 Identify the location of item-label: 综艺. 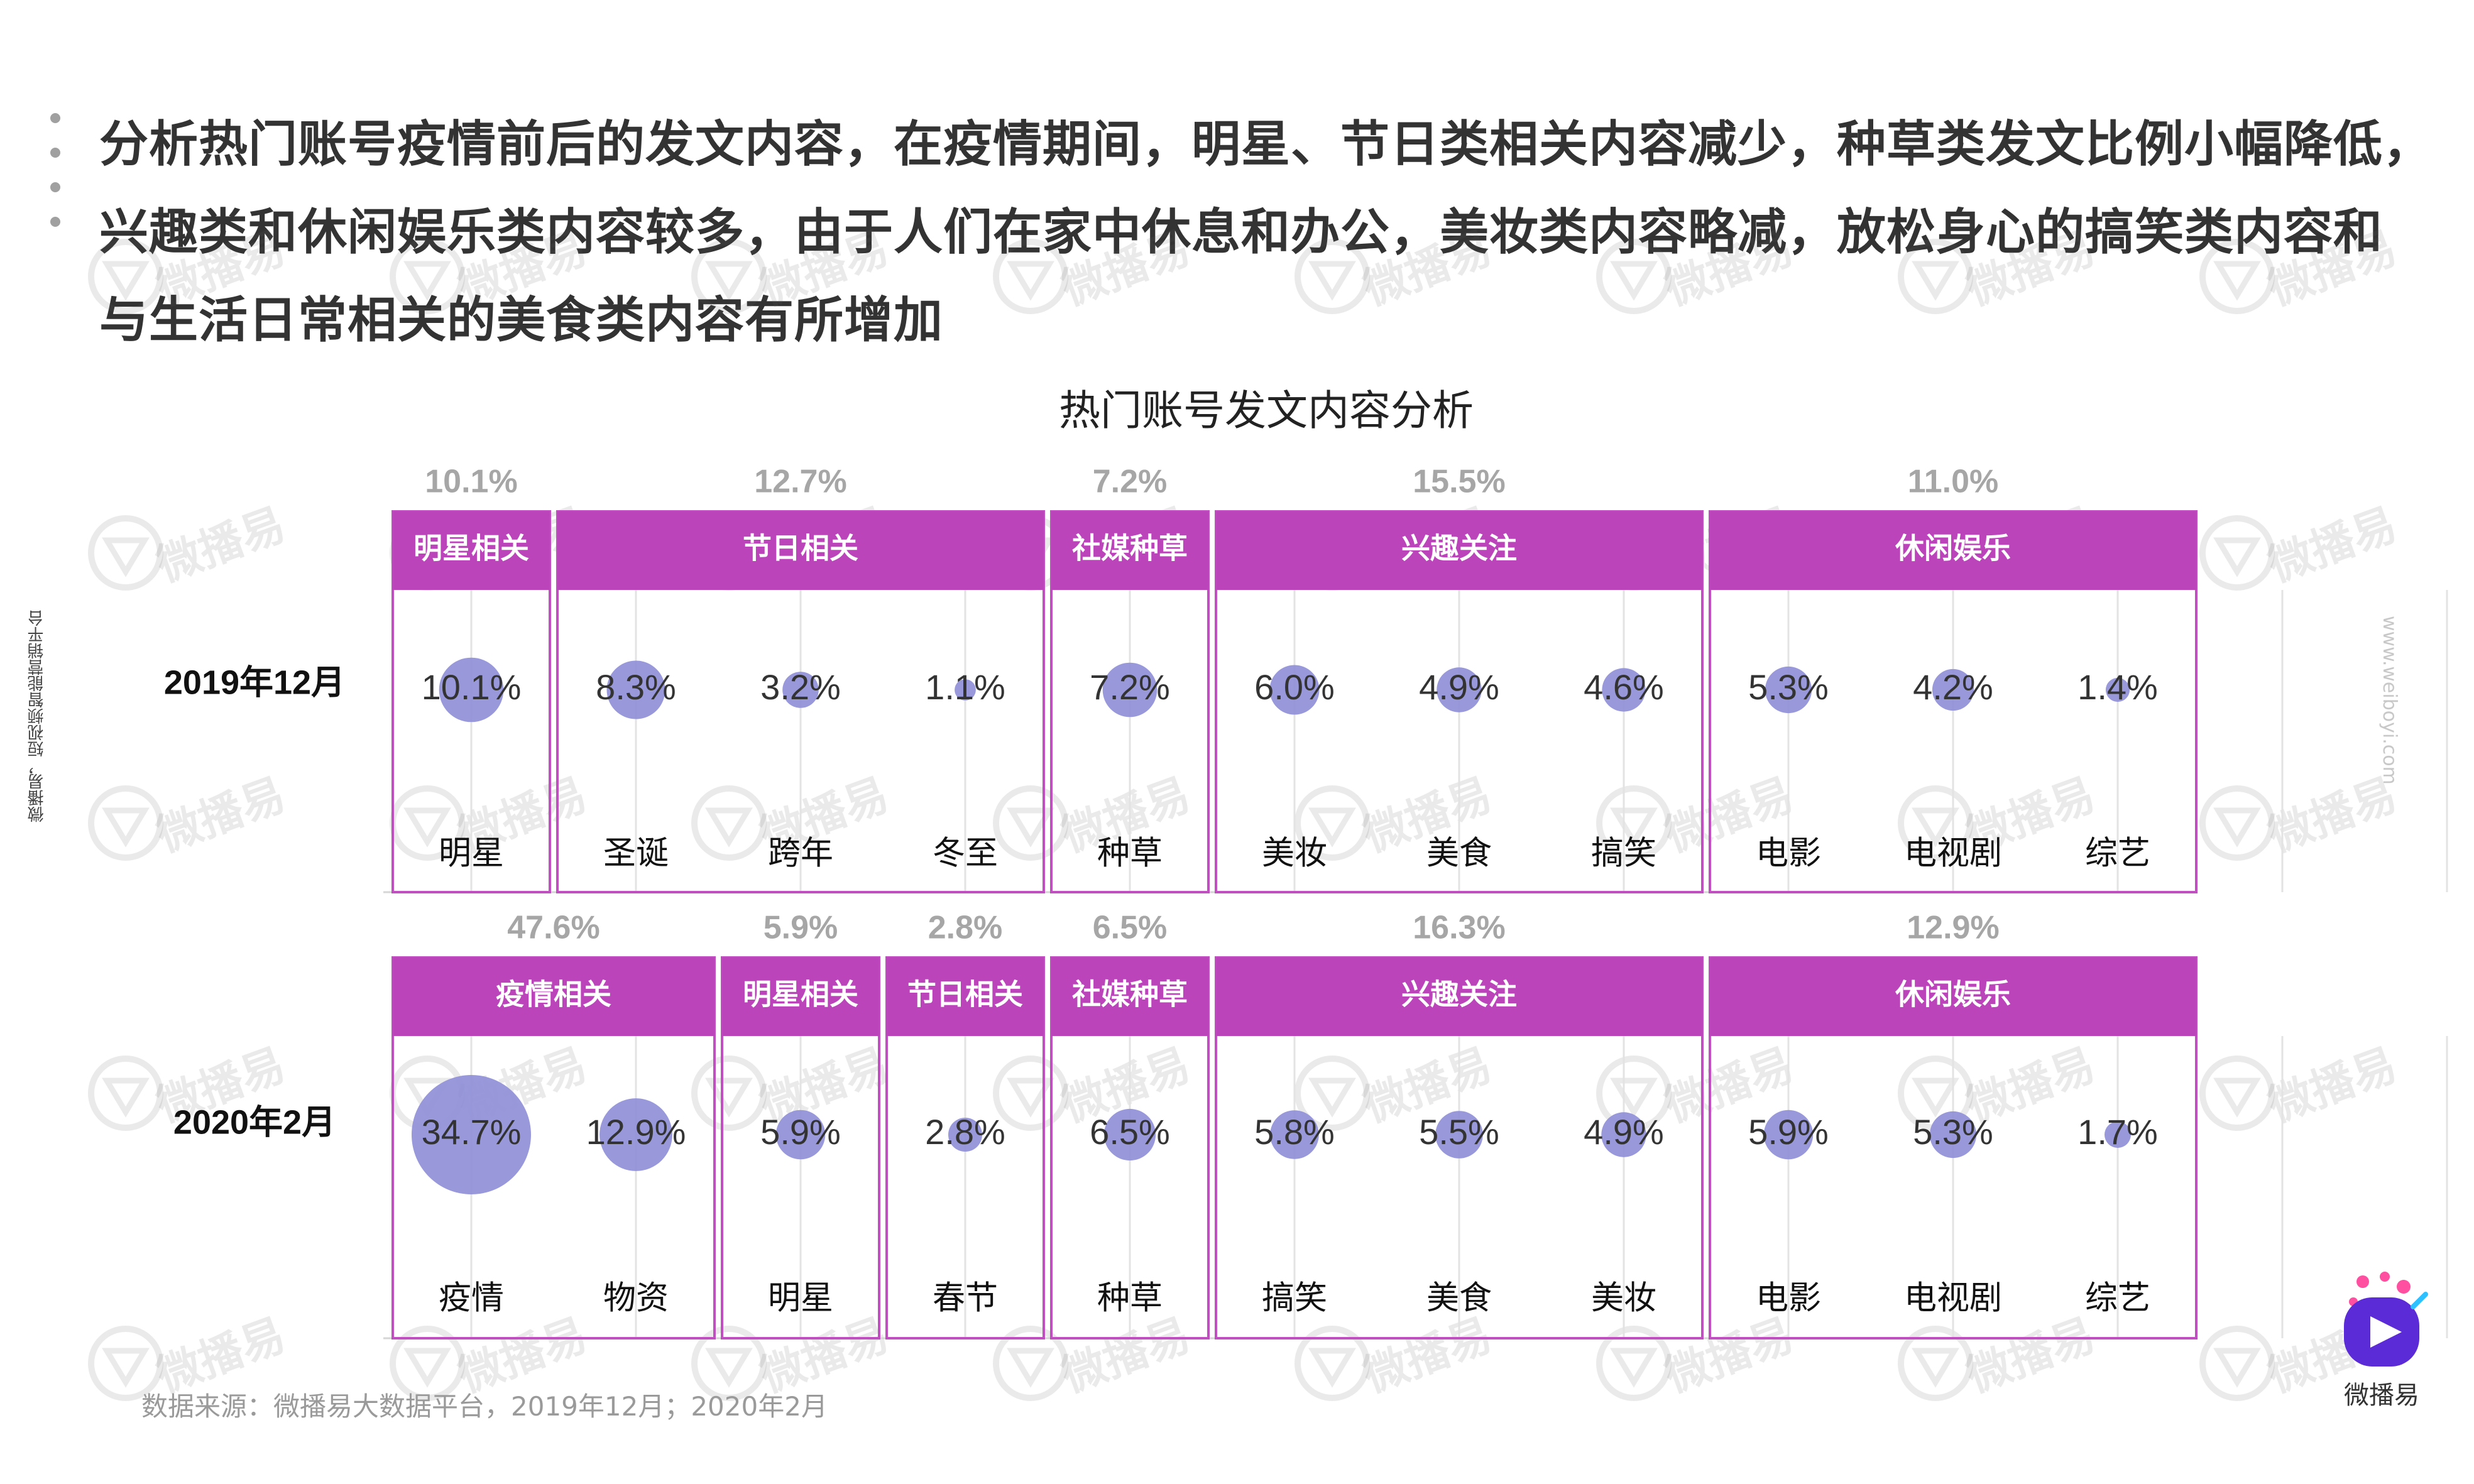
(2117, 854).